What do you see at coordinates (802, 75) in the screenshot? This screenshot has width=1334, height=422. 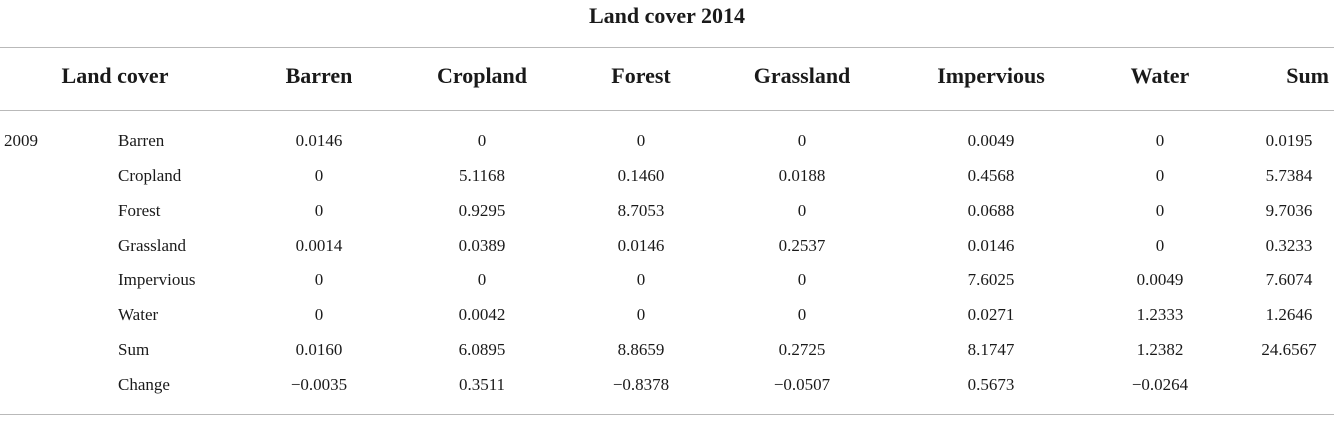 I see `header-grassland: Grassland` at bounding box center [802, 75].